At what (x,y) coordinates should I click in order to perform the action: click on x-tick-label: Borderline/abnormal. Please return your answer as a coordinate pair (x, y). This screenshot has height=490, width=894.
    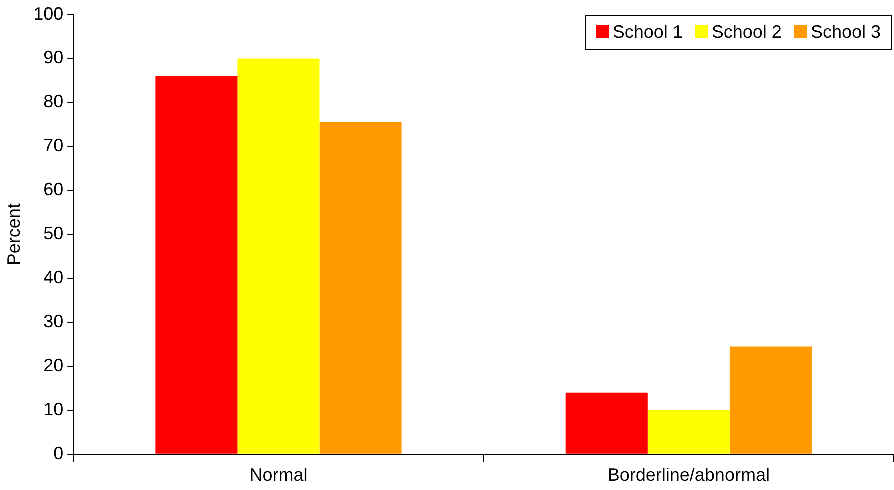
    Looking at the image, I should click on (689, 475).